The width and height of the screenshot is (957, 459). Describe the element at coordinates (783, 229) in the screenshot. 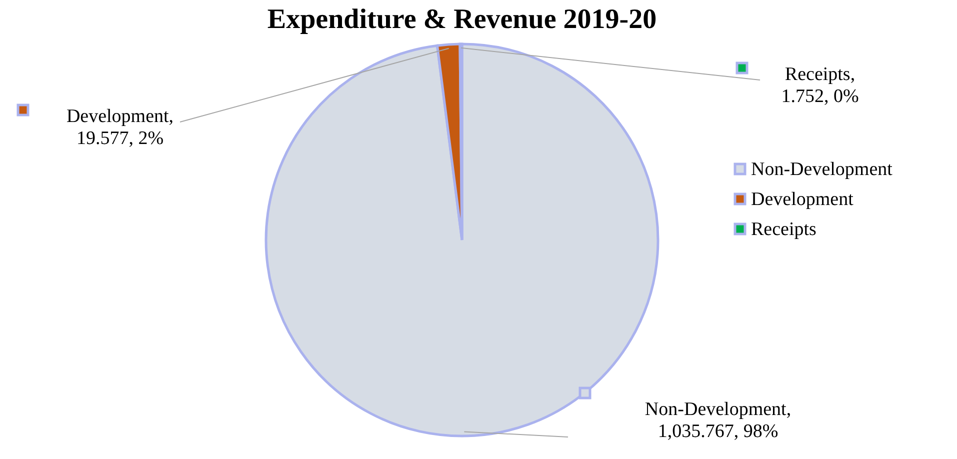

I see `legend-label: Receipts` at that location.